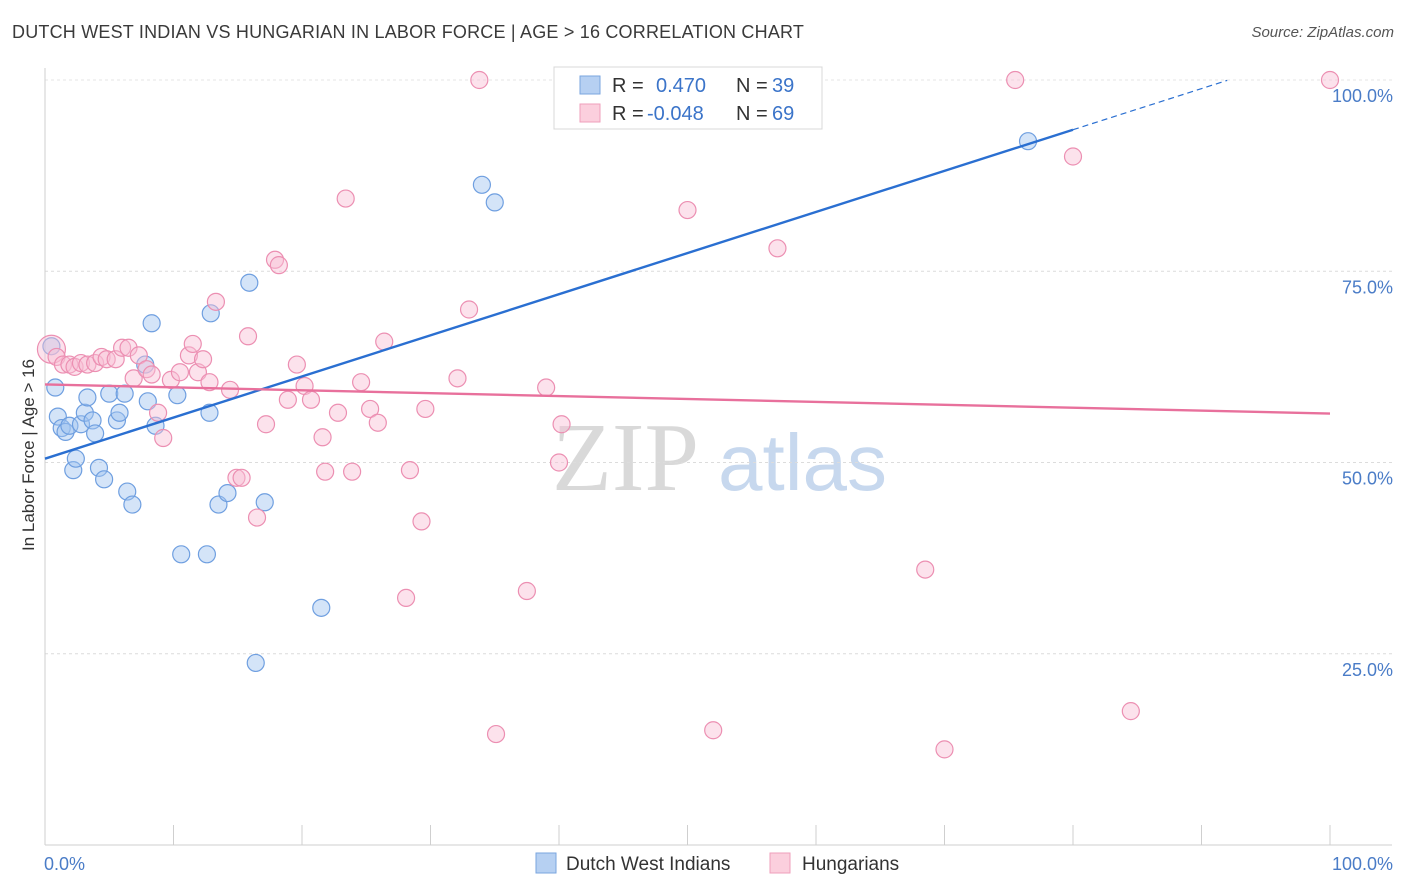  Describe the element at coordinates (1362, 96) in the screenshot. I see `y-tick-label: 100.0%` at that location.